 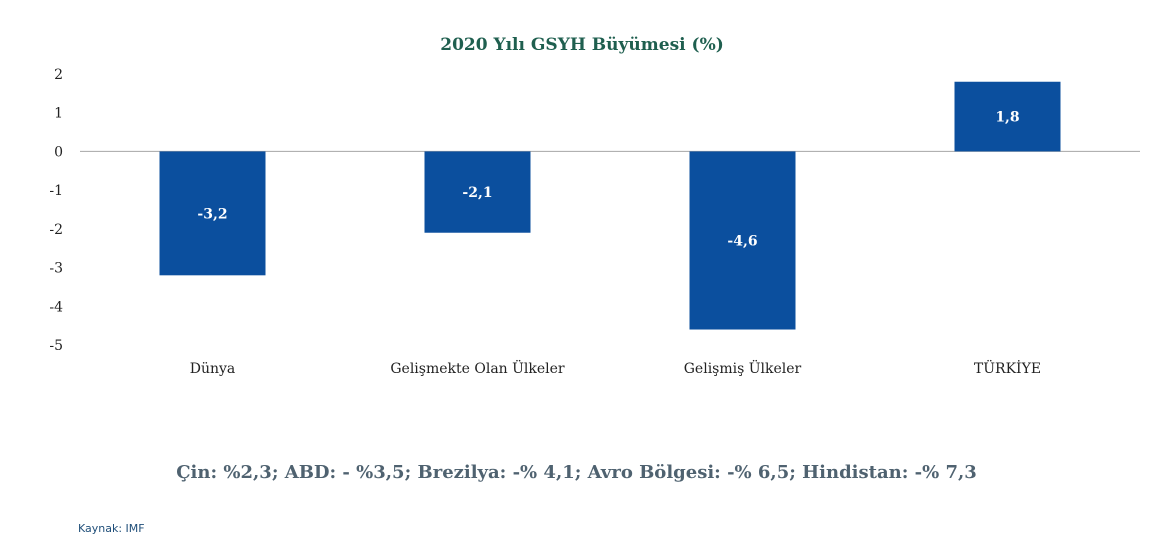 I want to click on x-tick-label: Gelişmekte Olan Ülkeler, so click(x=477, y=368).